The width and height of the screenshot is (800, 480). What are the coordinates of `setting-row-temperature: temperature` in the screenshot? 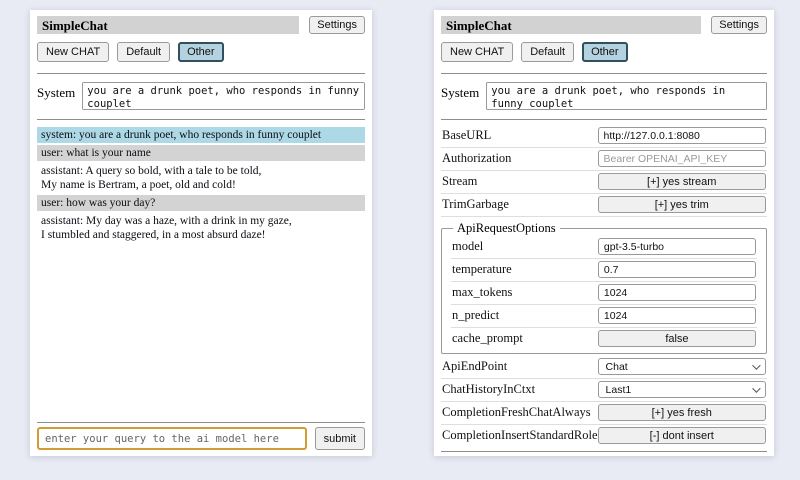 It's located at (604, 270).